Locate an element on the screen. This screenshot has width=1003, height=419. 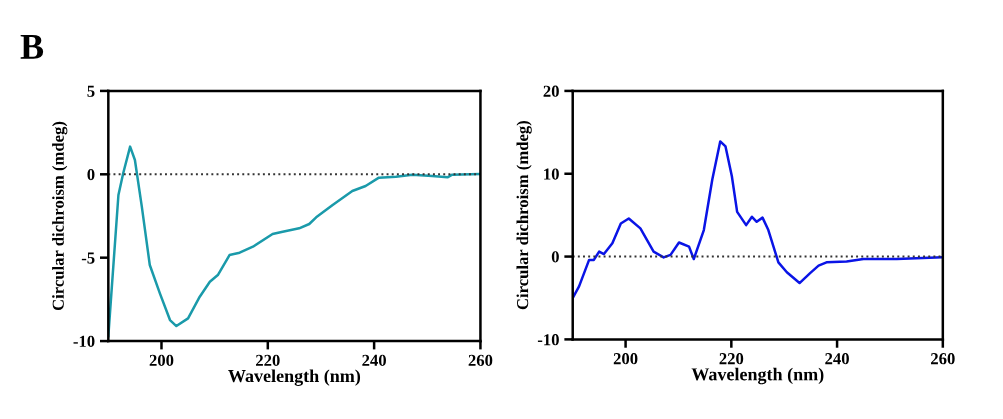
text: B is located at coordinates (32, 47).